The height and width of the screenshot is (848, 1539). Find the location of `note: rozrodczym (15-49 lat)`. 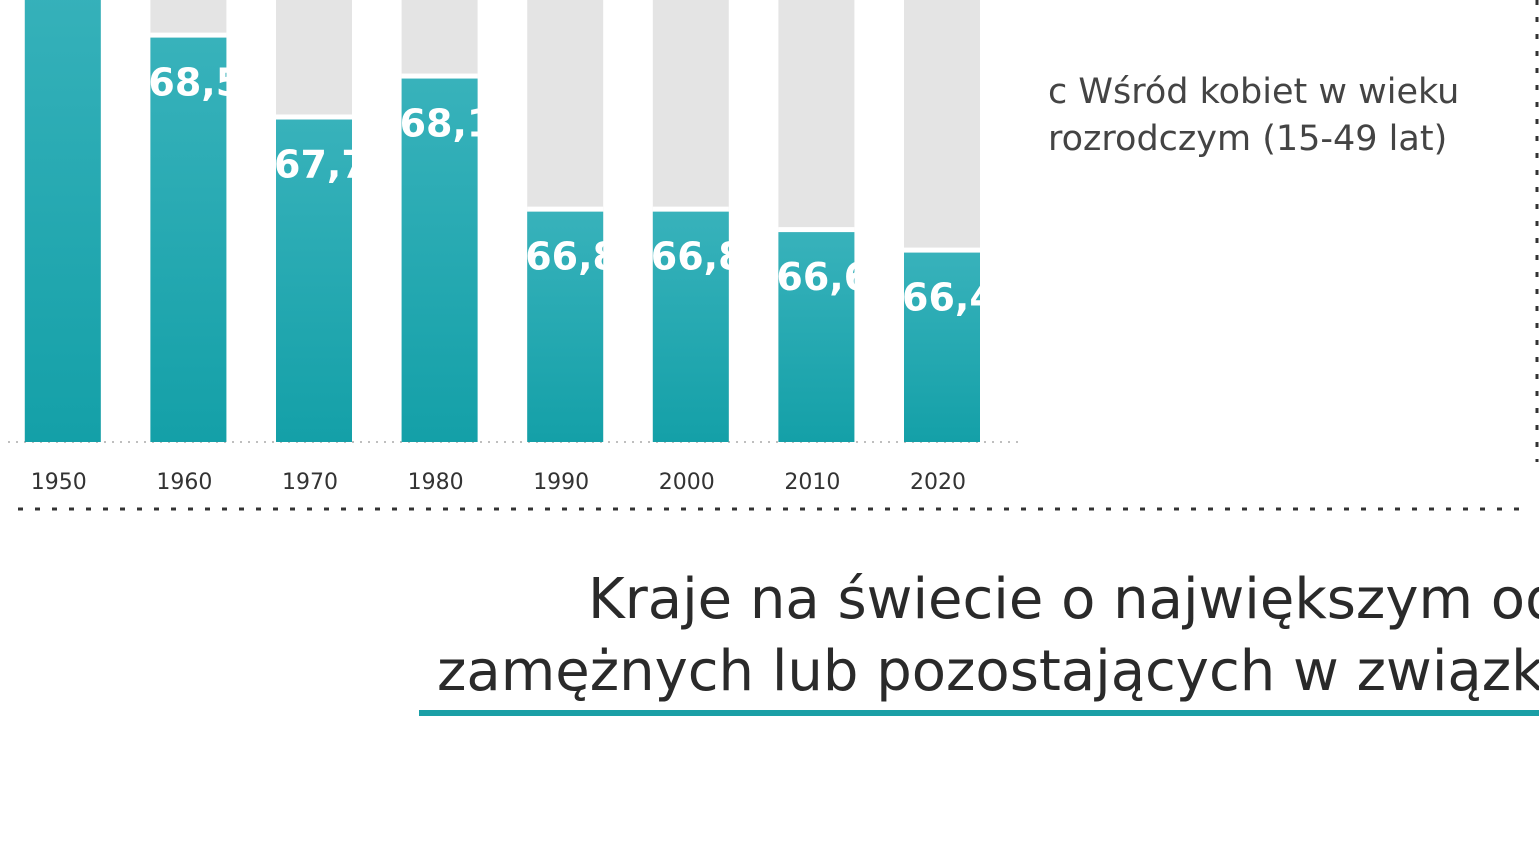

note: rozrodczym (15-49 lat) is located at coordinates (1247, 139).